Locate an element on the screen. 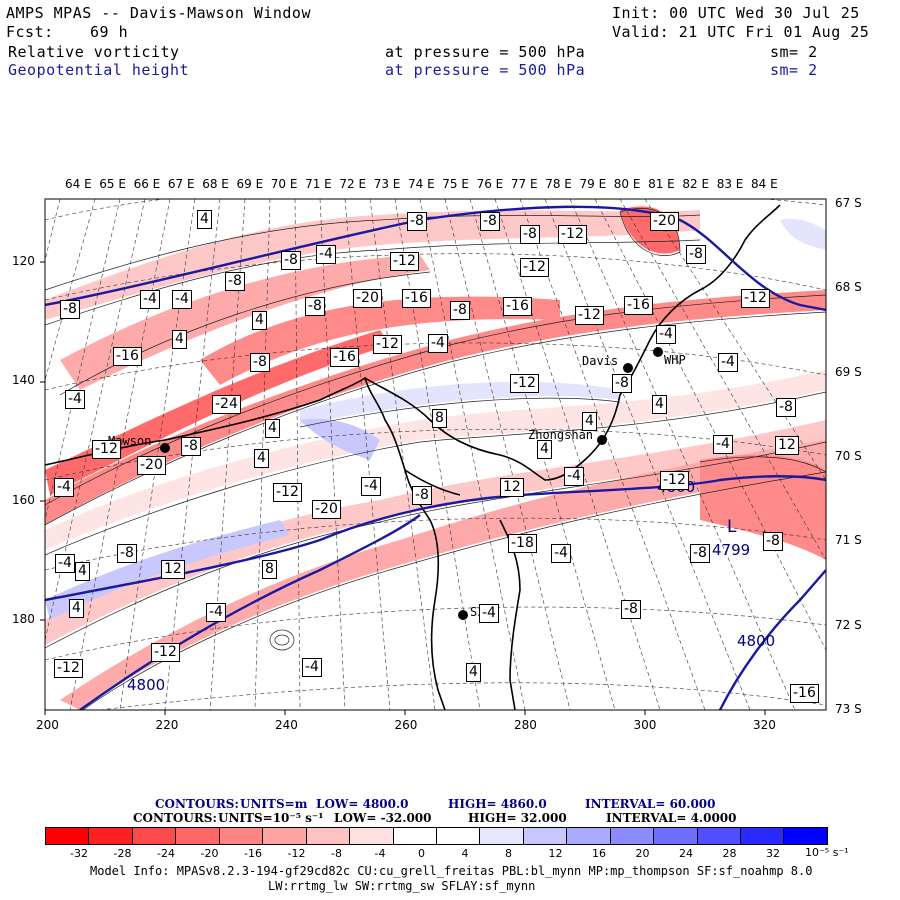  top-longitude-label: 75 E is located at coordinates (455, 184).